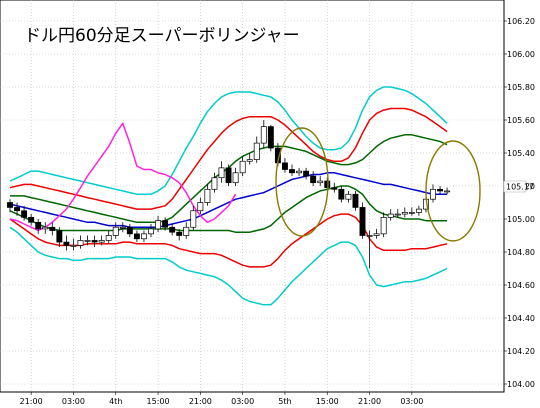  I want to click on y-tick-label: 104.20, so click(521, 351).